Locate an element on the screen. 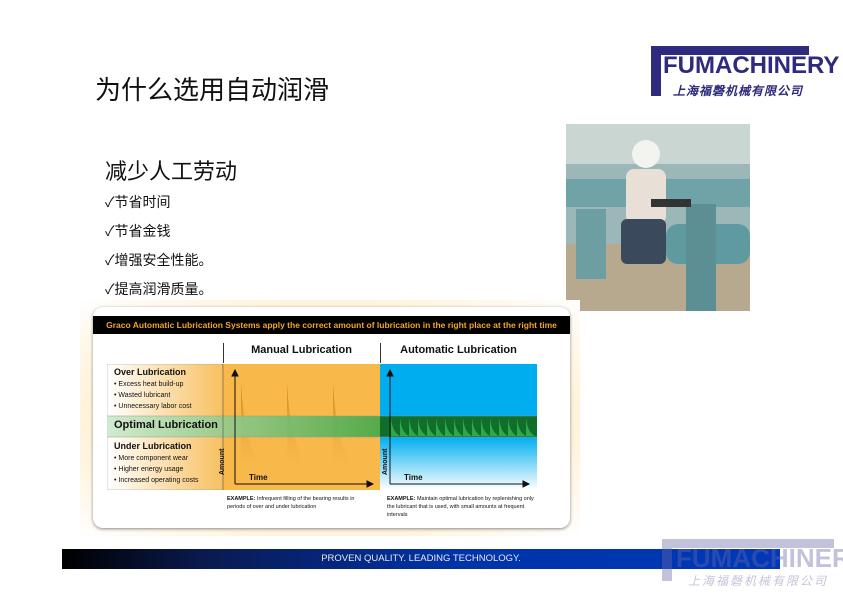  footer-banner: PROVEN QUALITY. LEADING TECHNOLOGY. is located at coordinates (421, 559).